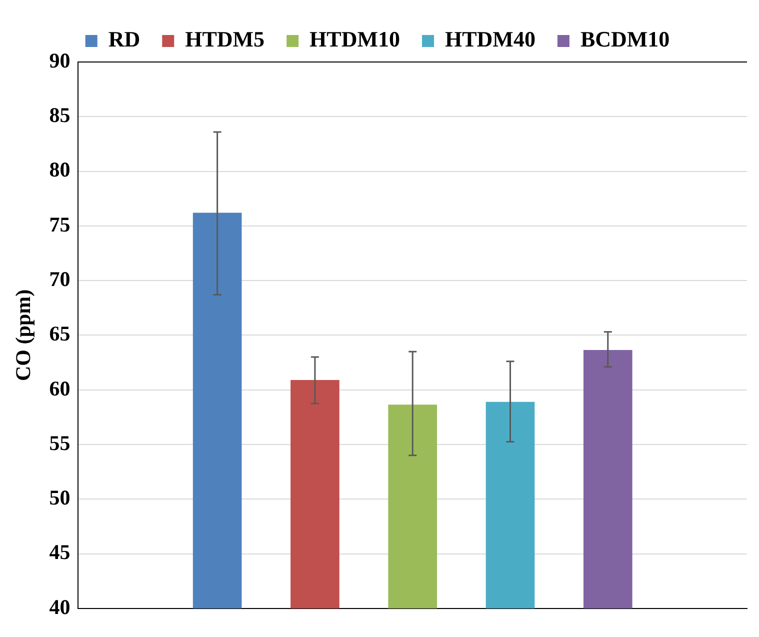  Describe the element at coordinates (59, 115) in the screenshot. I see `y-tick-label: 85` at that location.